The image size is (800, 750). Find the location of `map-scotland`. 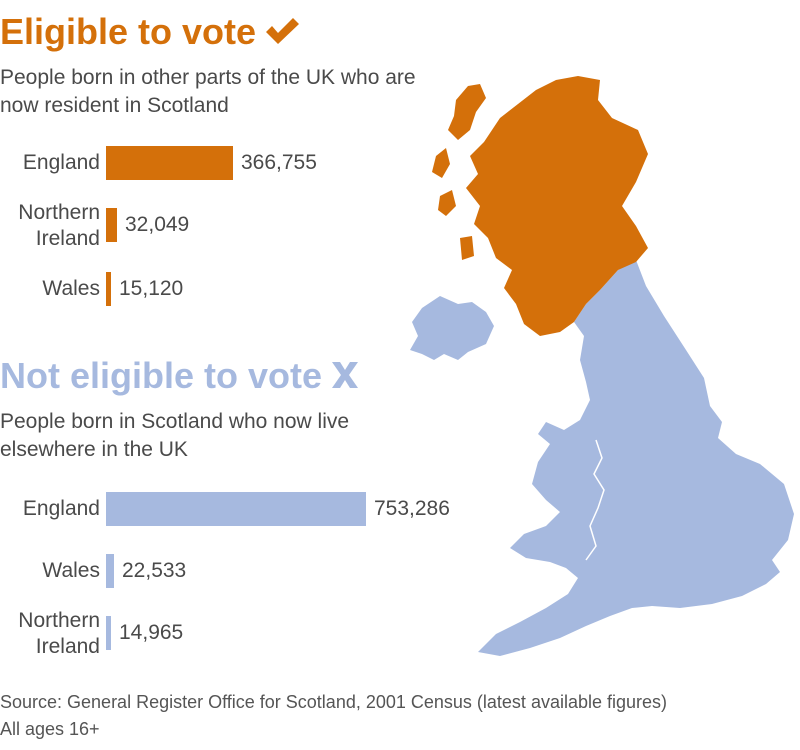

map-scotland is located at coordinates (557, 206).